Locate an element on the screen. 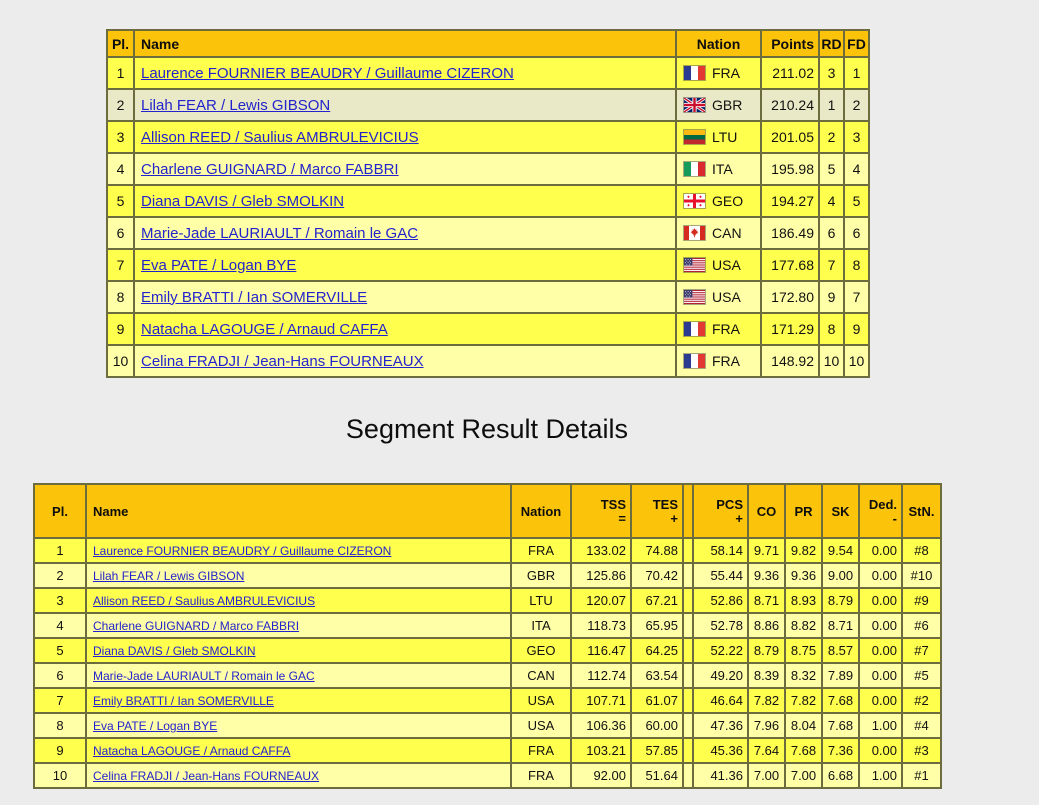  nation-code: CAN is located at coordinates (727, 233).